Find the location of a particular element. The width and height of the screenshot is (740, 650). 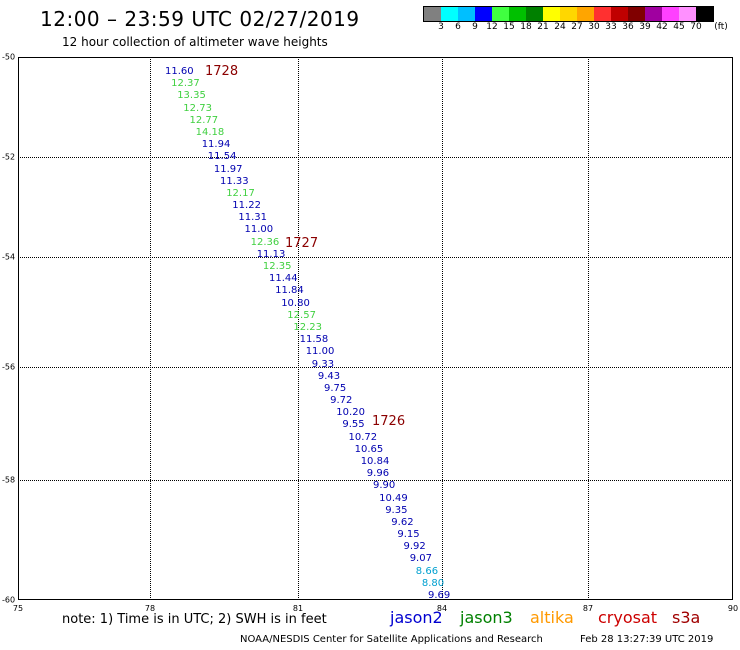

color-scale-unit: (ft) is located at coordinates (721, 27).